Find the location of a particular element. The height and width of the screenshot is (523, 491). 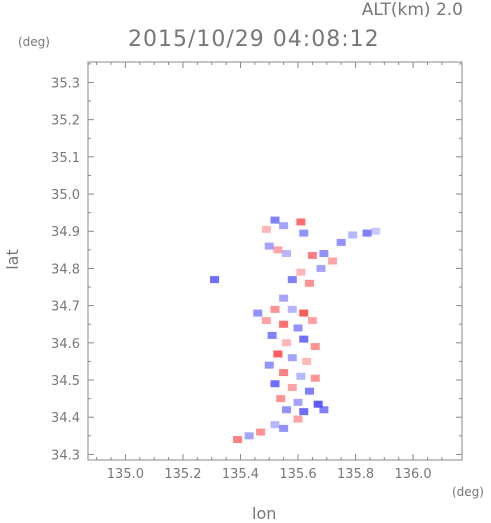

y-tick-label: 35.3 is located at coordinates (65, 83).